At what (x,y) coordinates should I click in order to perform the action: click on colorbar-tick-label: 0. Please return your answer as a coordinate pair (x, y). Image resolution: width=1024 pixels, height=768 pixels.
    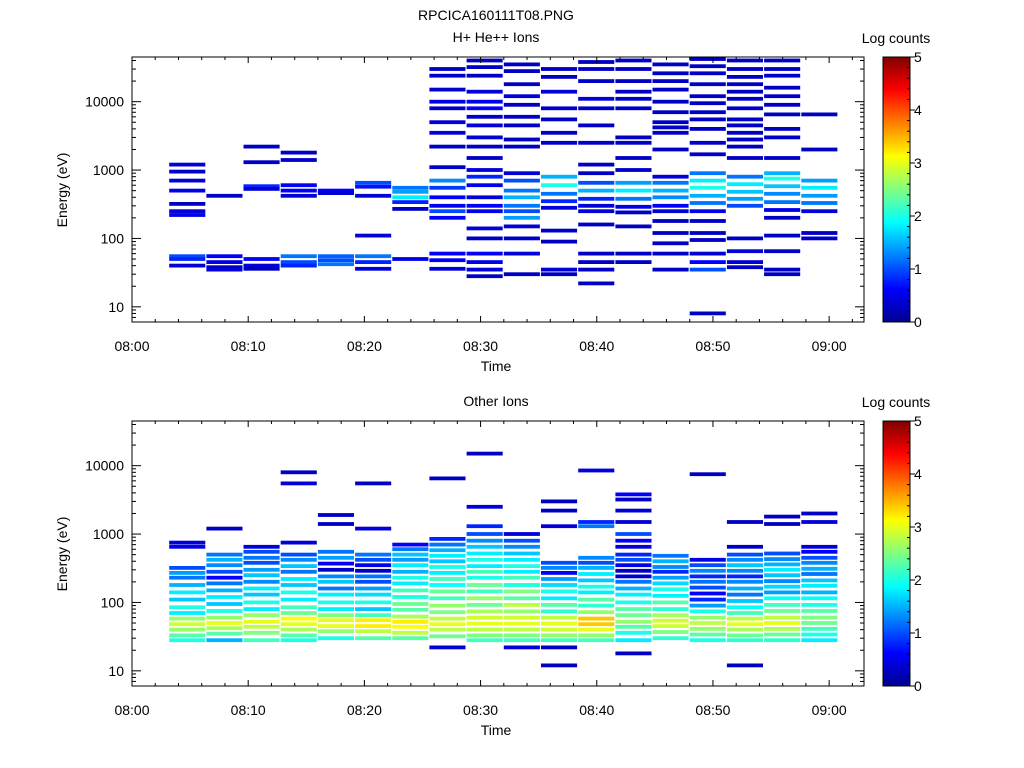
    Looking at the image, I should click on (918, 686).